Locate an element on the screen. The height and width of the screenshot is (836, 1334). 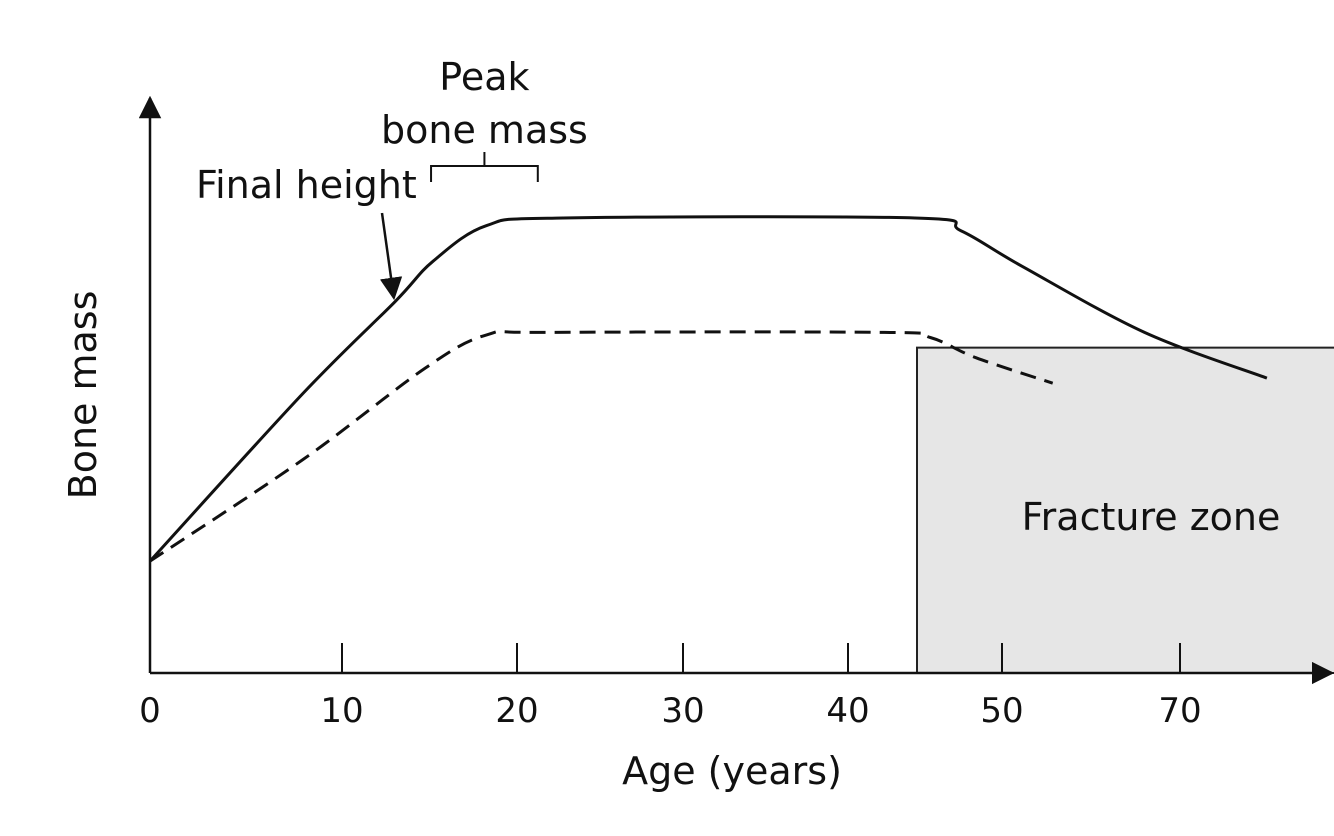
final-height-label: Final height is located at coordinates (306, 185).